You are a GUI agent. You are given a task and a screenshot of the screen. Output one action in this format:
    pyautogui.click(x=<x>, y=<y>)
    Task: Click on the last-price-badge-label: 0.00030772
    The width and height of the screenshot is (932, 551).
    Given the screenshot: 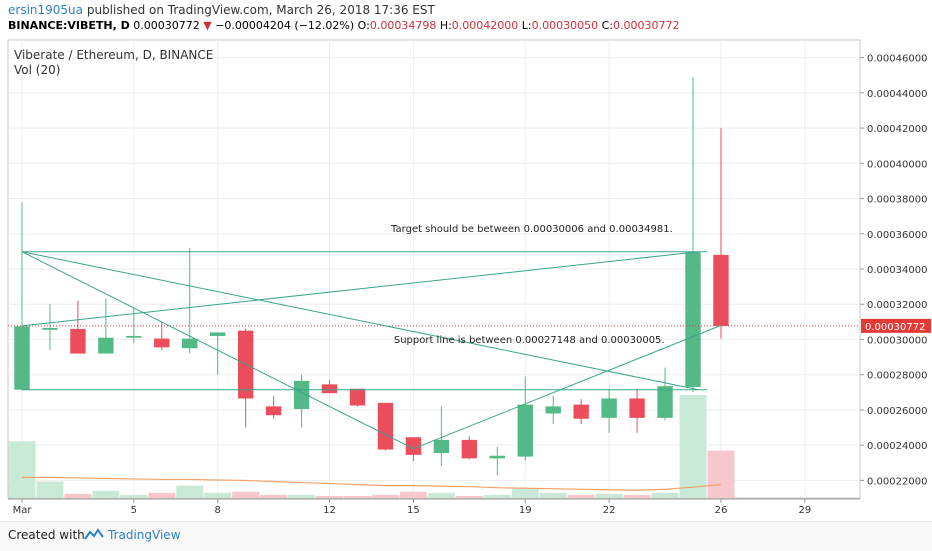 What is the action you would take?
    pyautogui.click(x=895, y=327)
    